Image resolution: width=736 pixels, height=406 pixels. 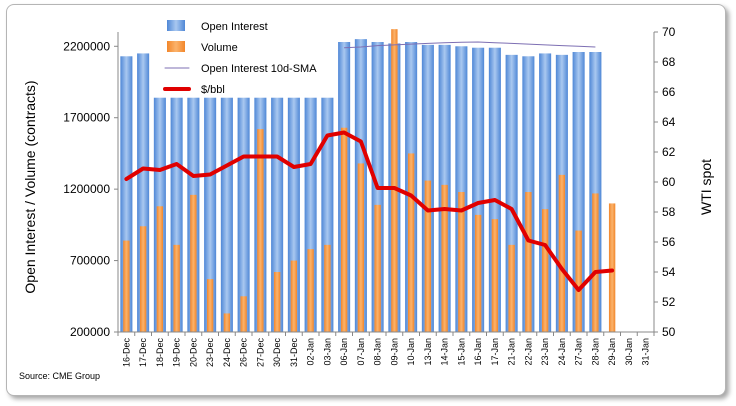 What do you see at coordinates (86, 46) in the screenshot?
I see `y-left-tick-label: 2200000` at bounding box center [86, 46].